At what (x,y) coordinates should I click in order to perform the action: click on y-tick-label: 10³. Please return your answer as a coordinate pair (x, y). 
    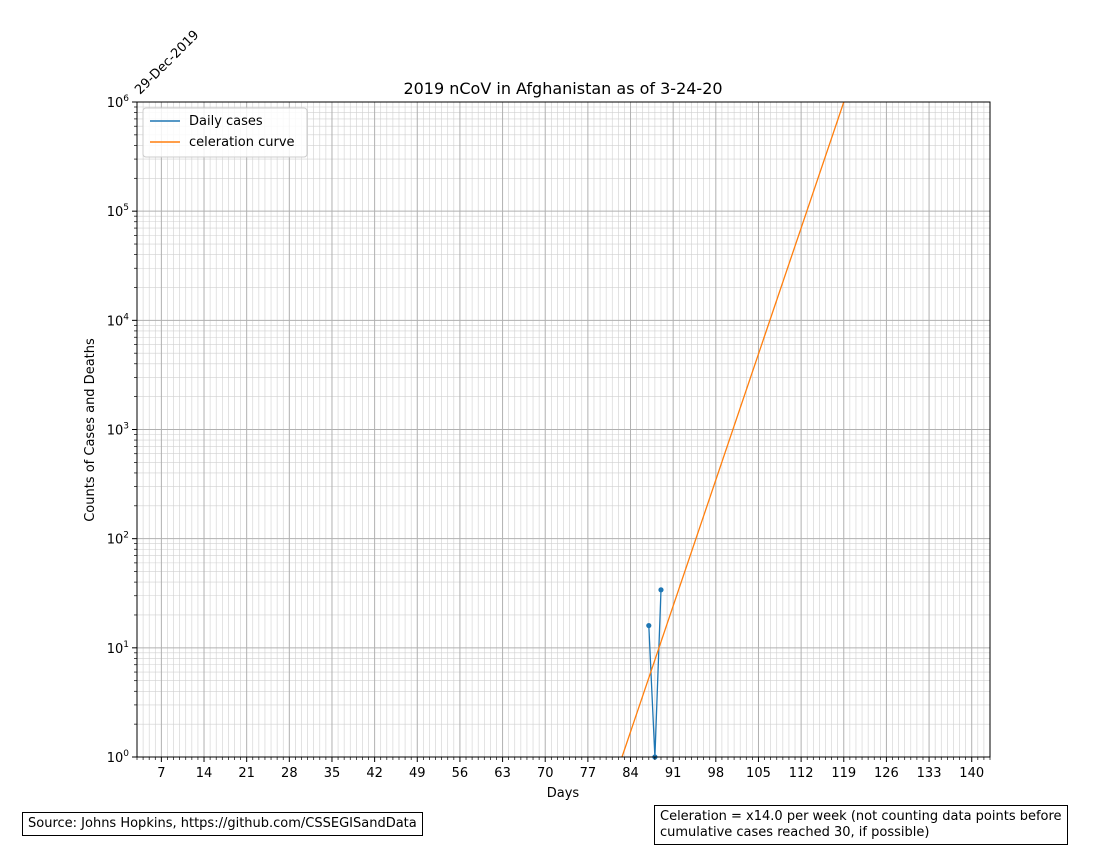
    Looking at the image, I should click on (118, 430).